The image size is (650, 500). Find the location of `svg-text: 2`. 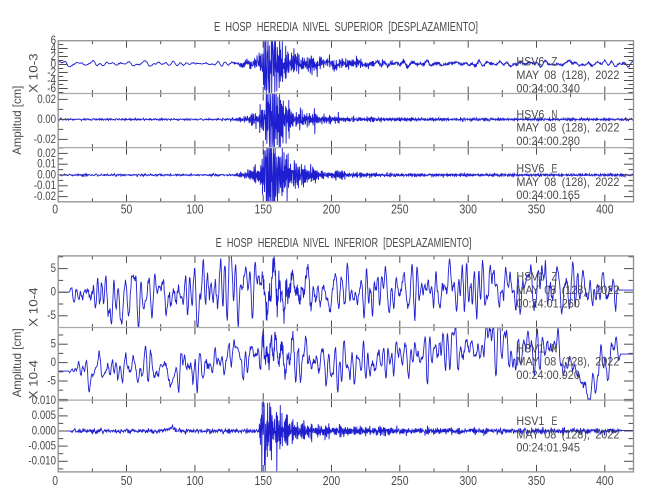

svg-text: 2 is located at coordinates (54, 56).